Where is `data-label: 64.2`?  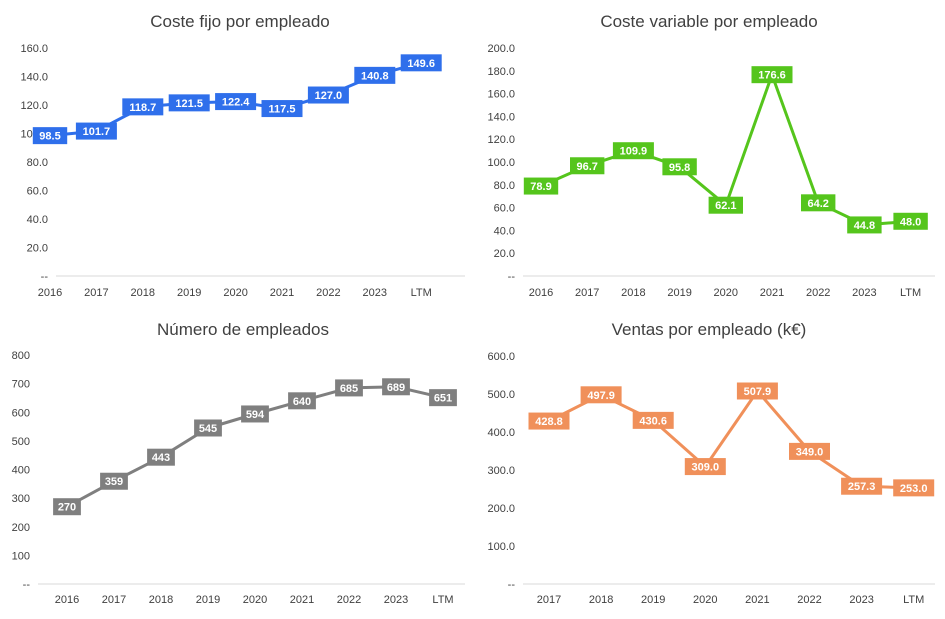 data-label: 64.2 is located at coordinates (817, 204).